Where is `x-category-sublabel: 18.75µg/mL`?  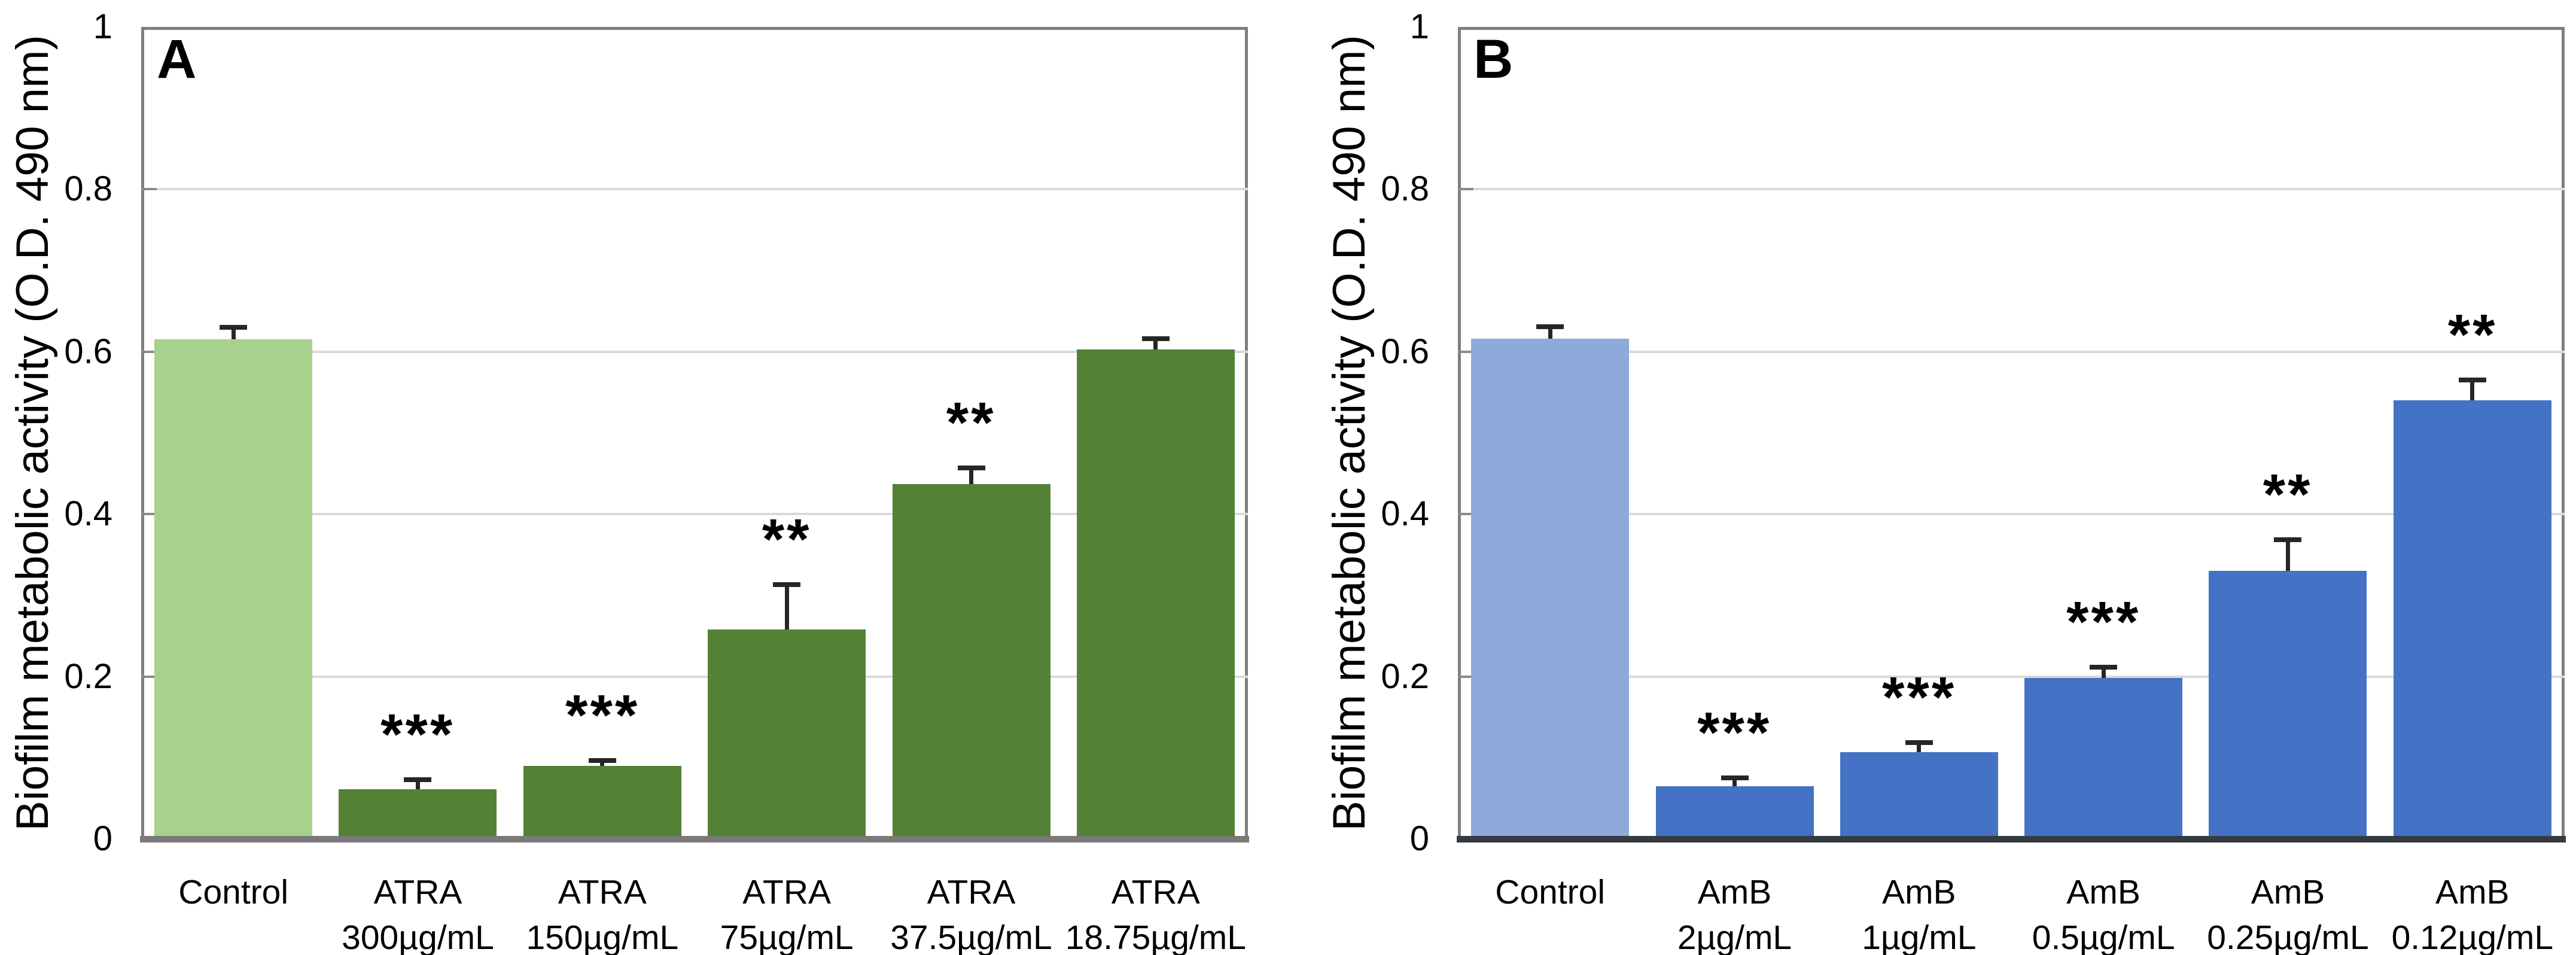
x-category-sublabel: 18.75µg/mL is located at coordinates (1155, 936).